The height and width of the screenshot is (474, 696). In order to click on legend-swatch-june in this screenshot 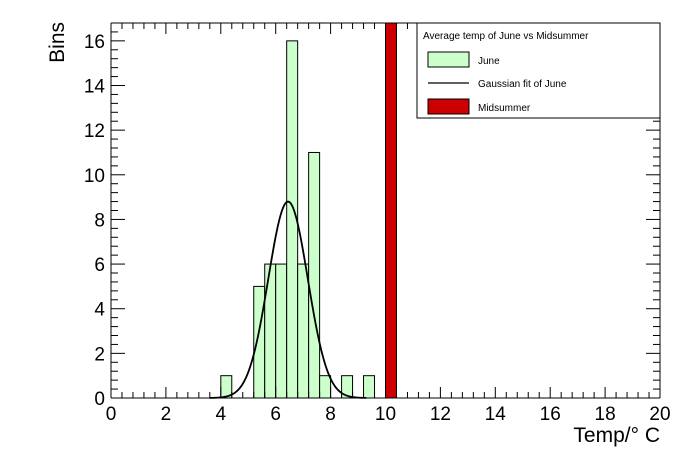, I will do `click(448, 59)`.